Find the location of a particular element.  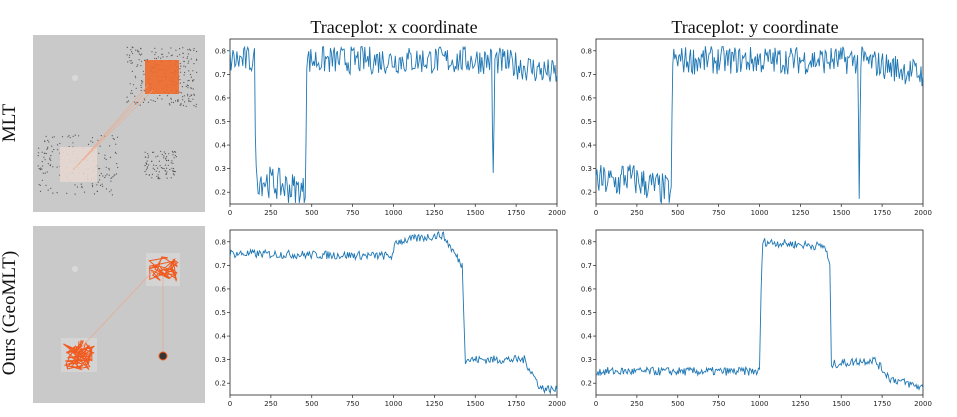

x-coordinate-column-title: Traceplot: x coordinate is located at coordinates (394, 27).